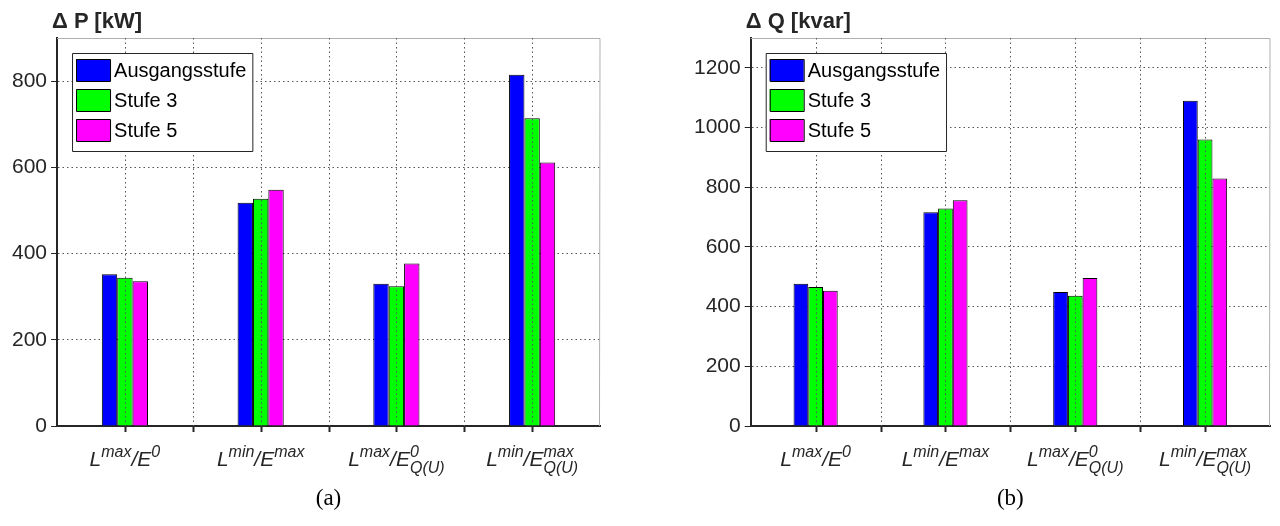 The width and height of the screenshot is (1280, 526). What do you see at coordinates (717, 66) in the screenshot?
I see `y-tick-label: 1200` at bounding box center [717, 66].